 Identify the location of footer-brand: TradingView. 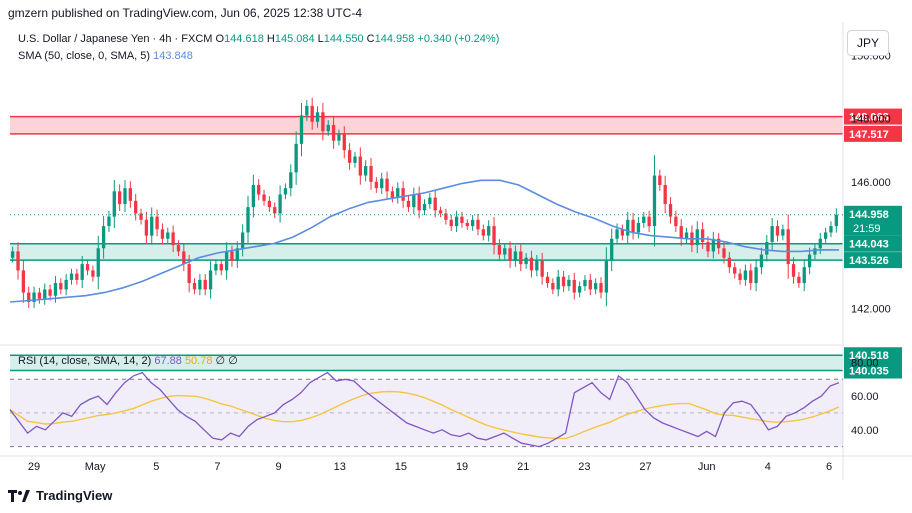
(60, 495).